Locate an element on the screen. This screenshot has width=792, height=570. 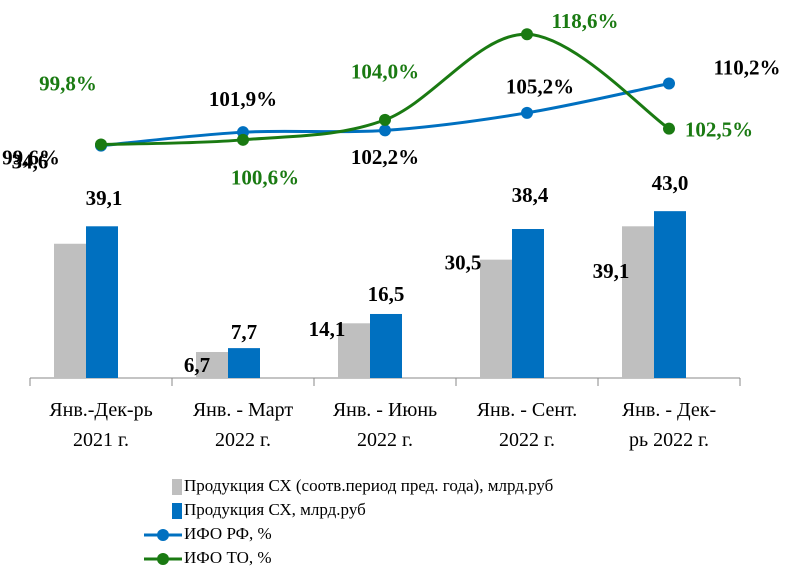
data-label: 101,9% is located at coordinates (243, 99).